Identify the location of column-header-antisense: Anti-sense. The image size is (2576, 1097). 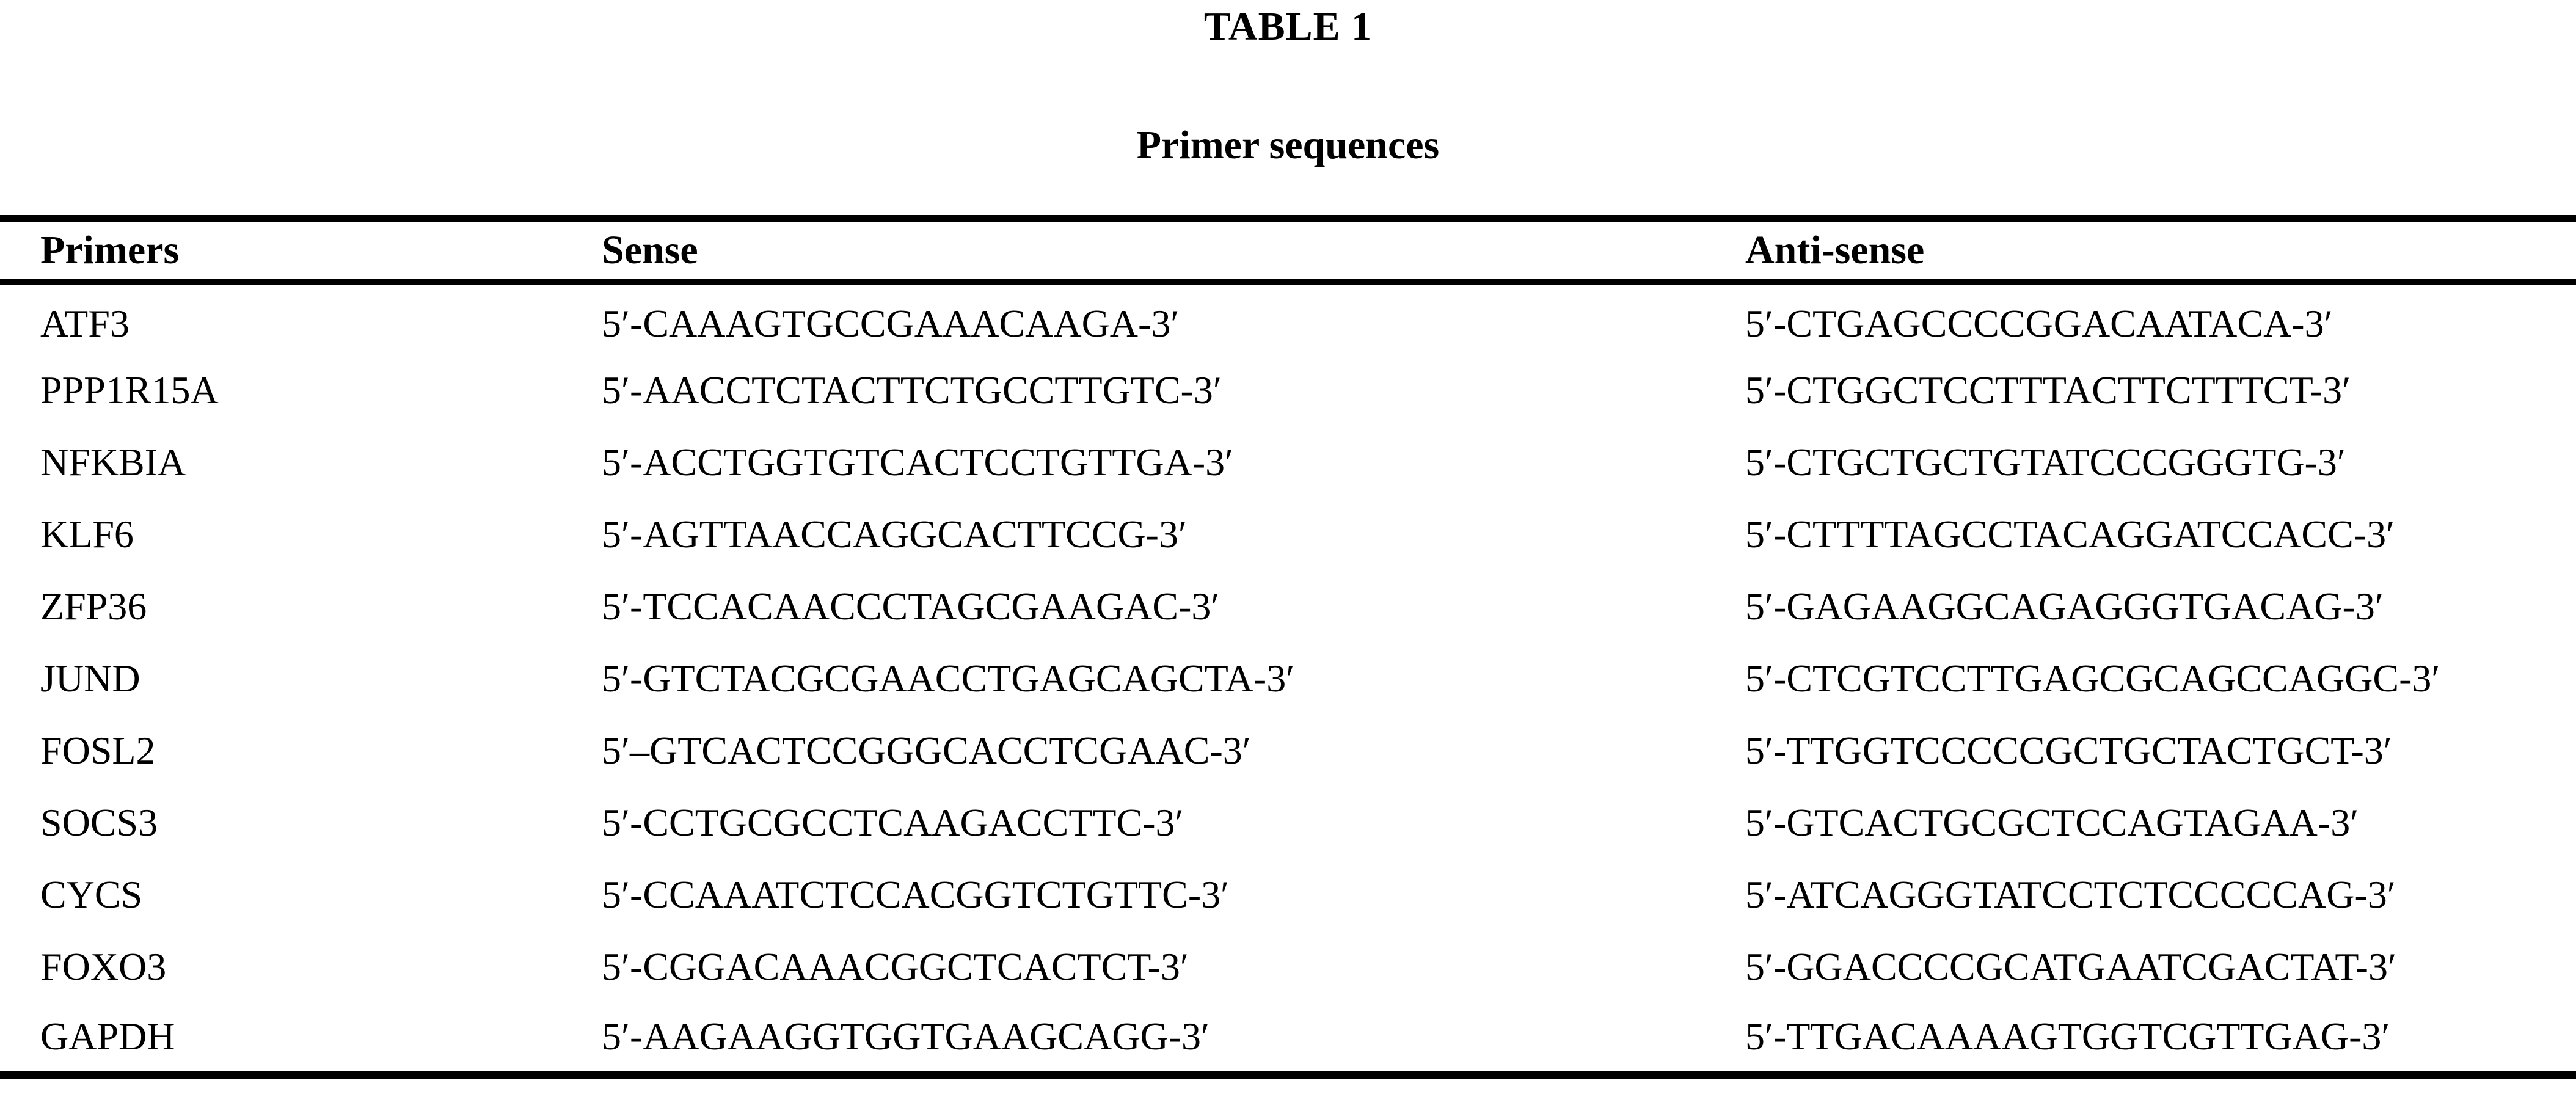
(2160, 252).